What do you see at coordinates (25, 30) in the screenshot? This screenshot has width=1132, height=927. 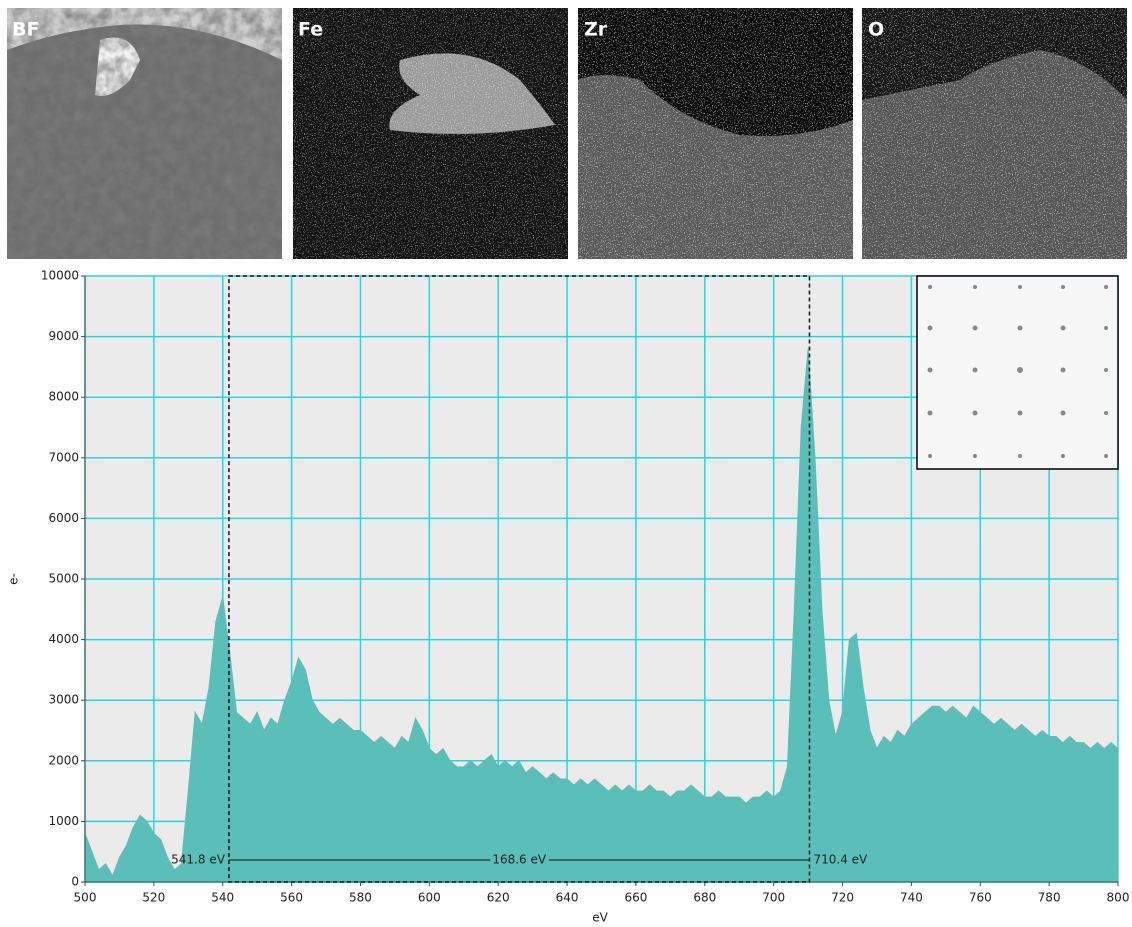 I see `panel-label: BF` at bounding box center [25, 30].